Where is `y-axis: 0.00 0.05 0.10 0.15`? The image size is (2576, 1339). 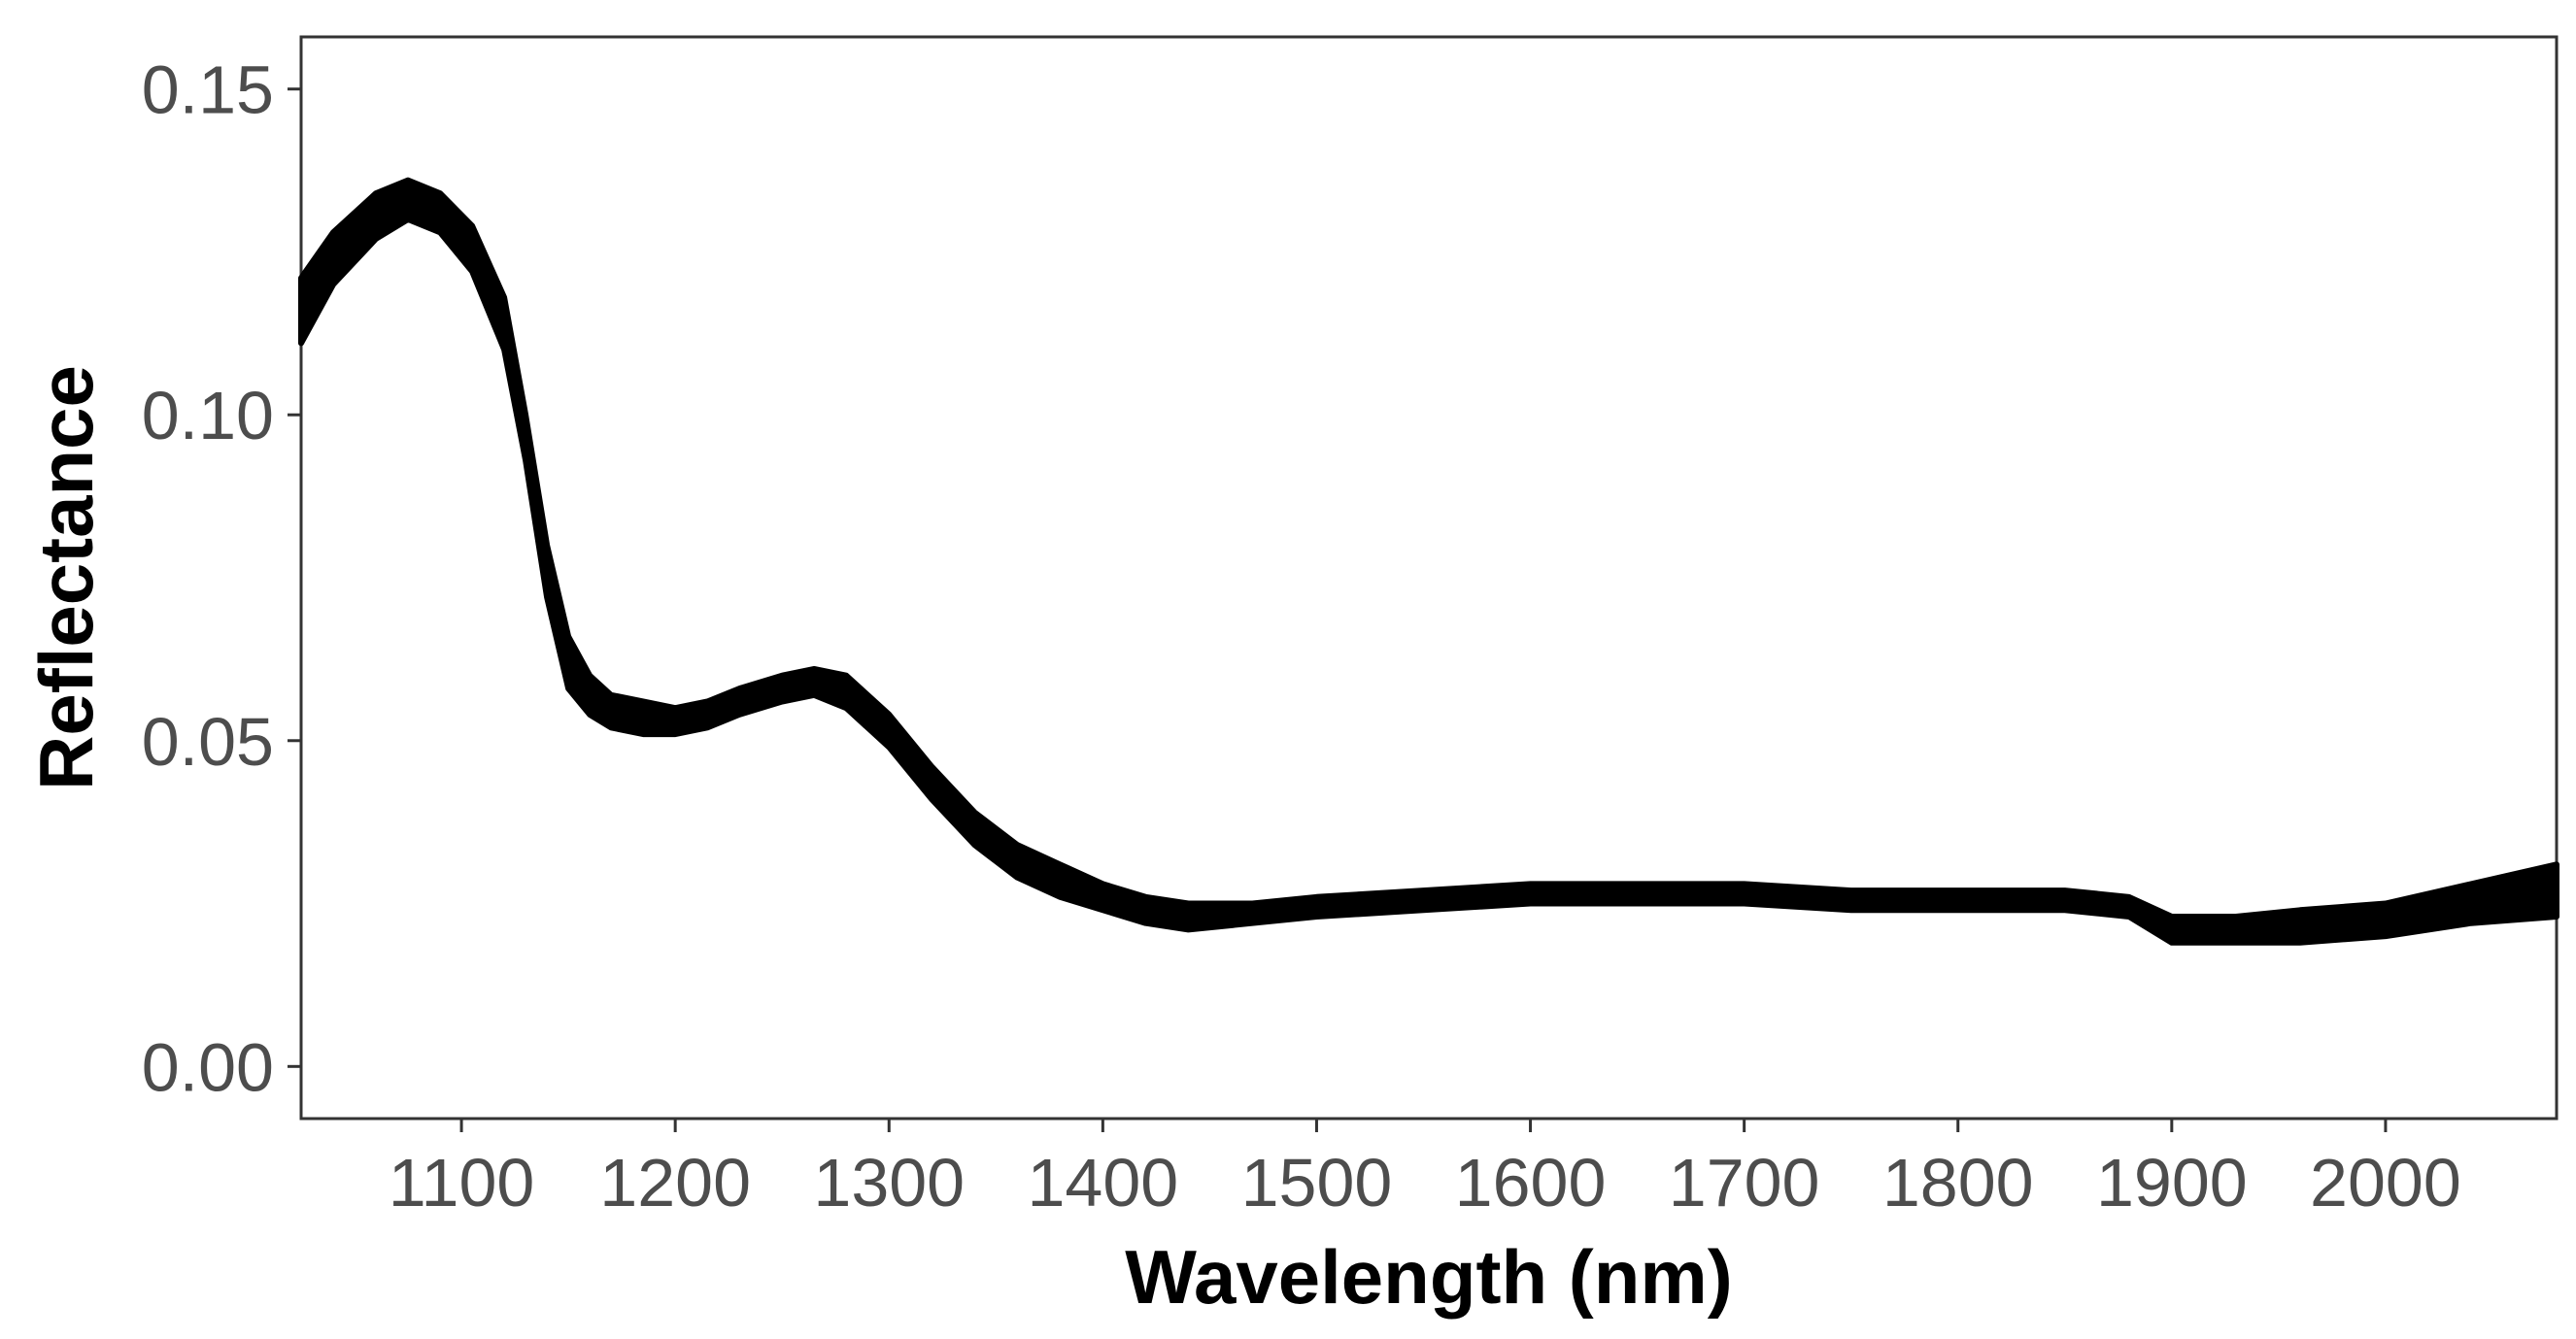 y-axis: 0.00 0.05 0.10 0.15 is located at coordinates (221, 578).